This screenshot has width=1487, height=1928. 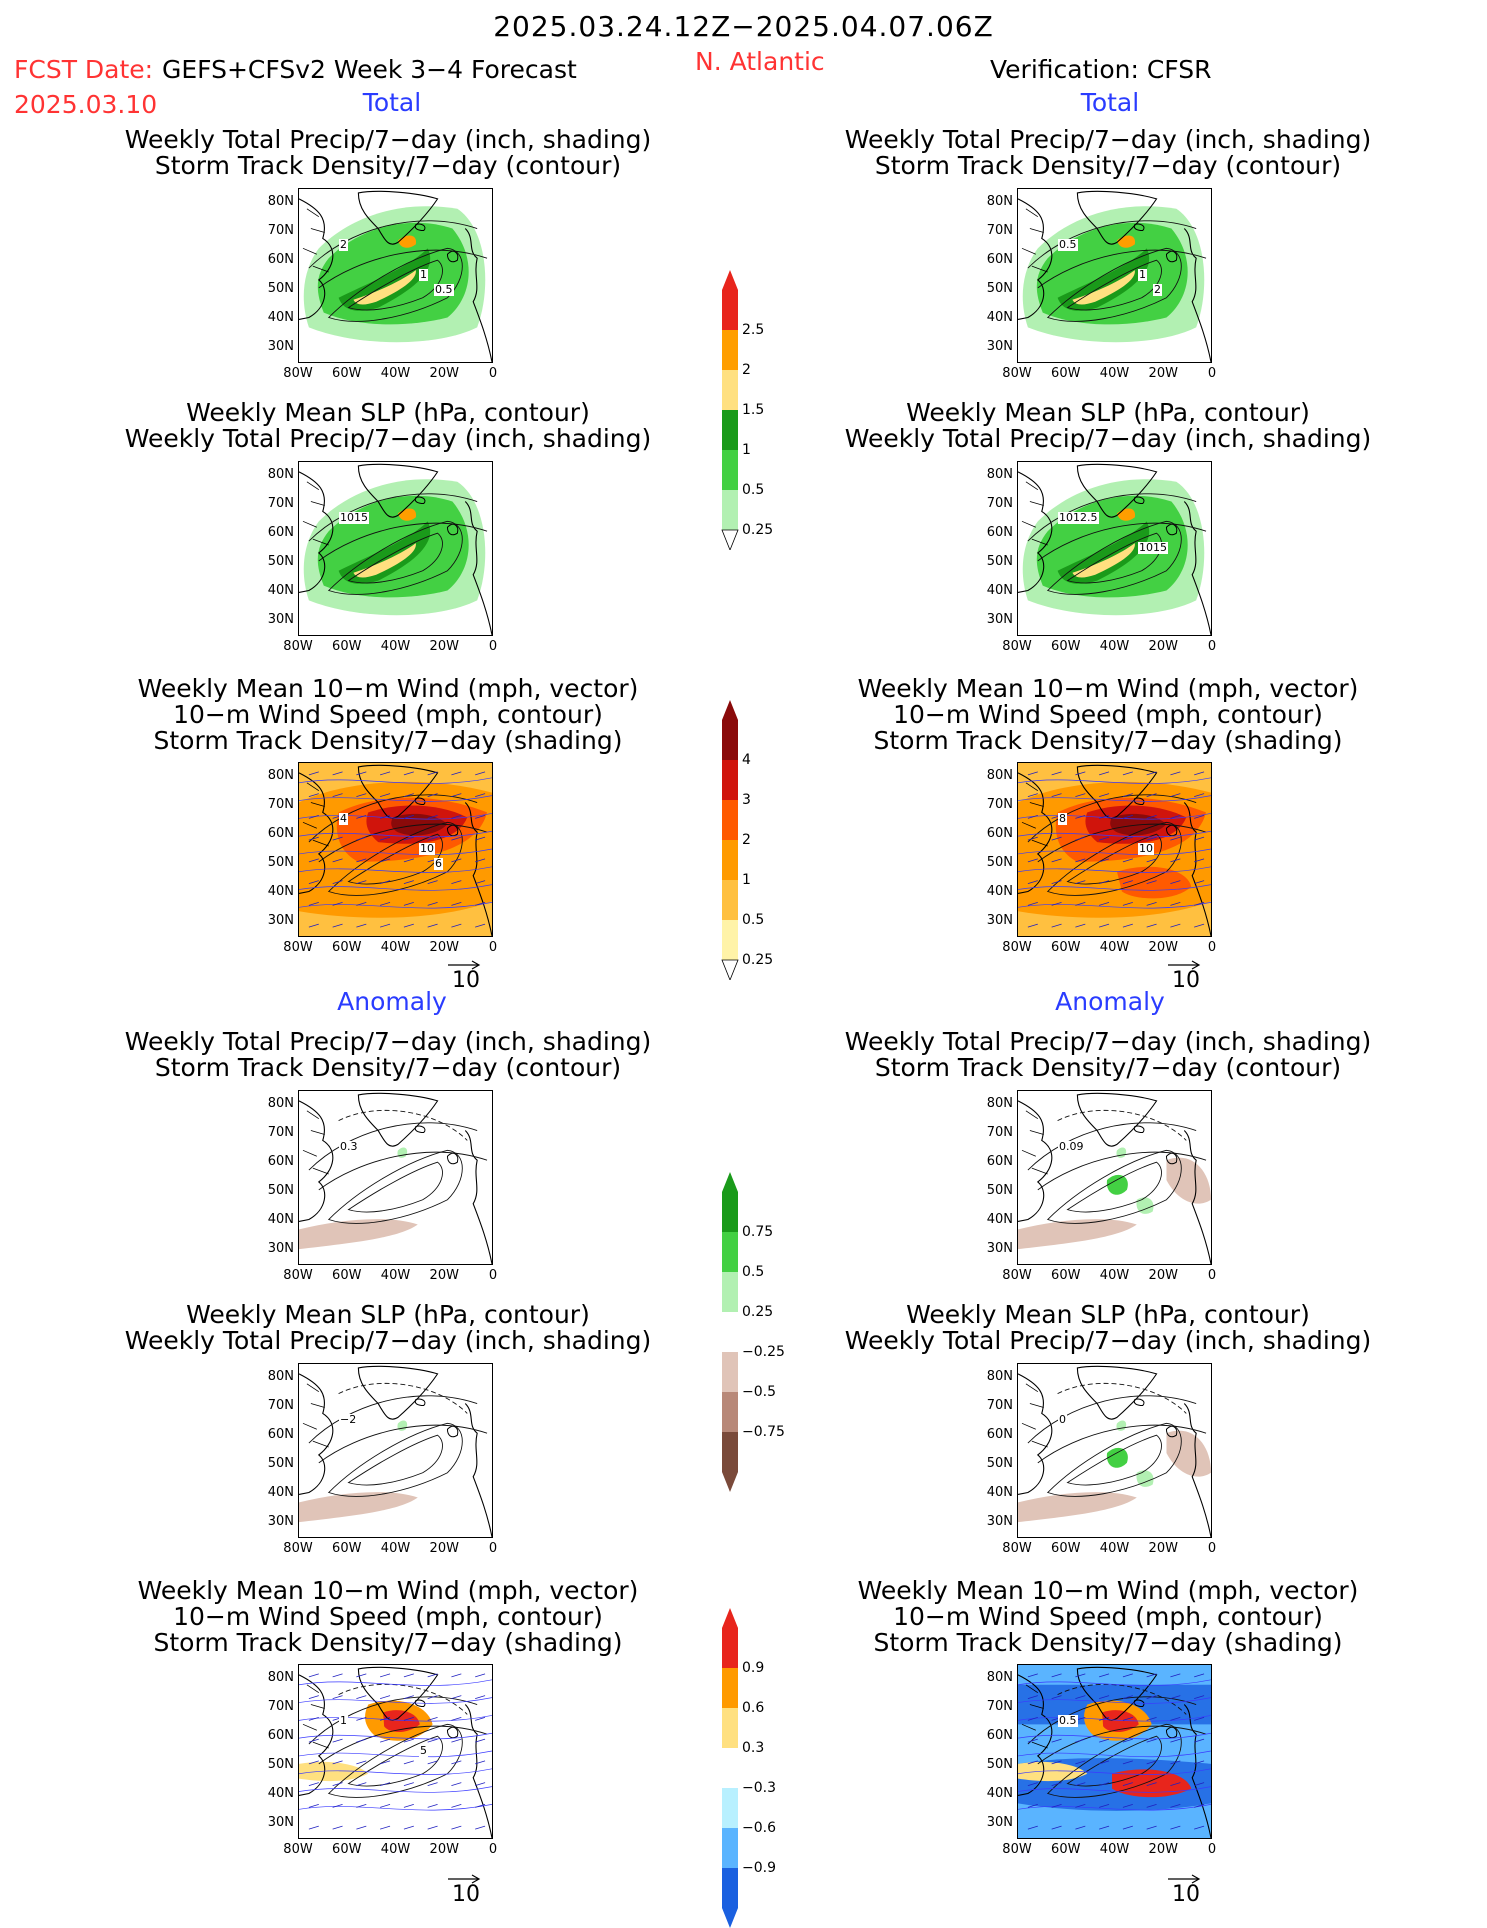 I want to click on precip-anom-wet, so click(x=1121, y=1152).